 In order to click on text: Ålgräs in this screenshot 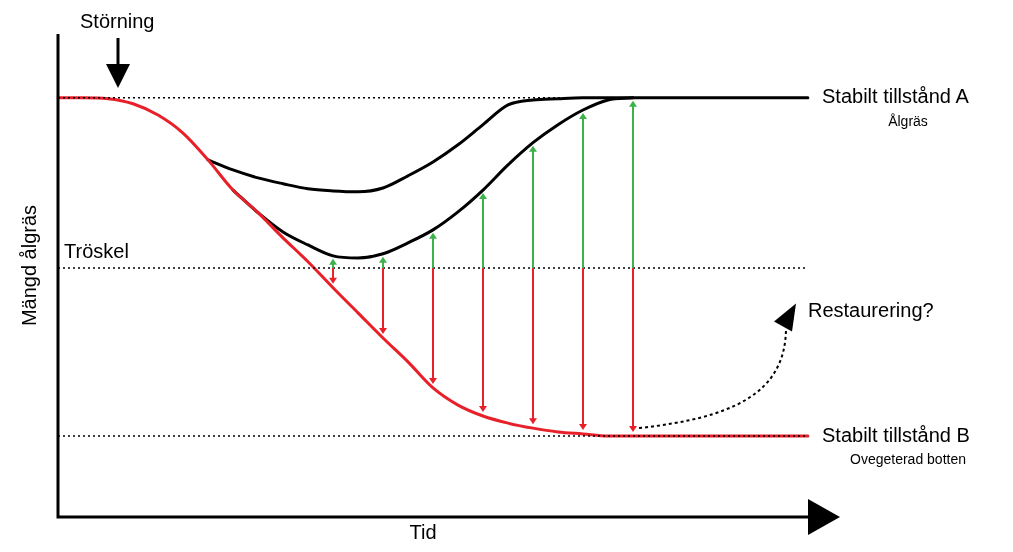, I will do `click(908, 120)`.